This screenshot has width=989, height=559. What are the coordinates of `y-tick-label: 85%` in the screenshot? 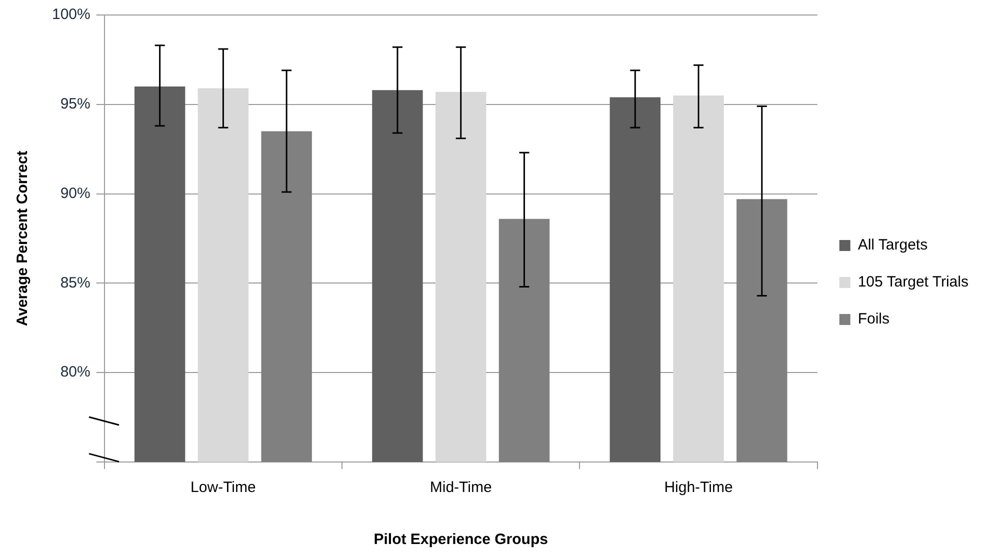 It's located at (75, 283).